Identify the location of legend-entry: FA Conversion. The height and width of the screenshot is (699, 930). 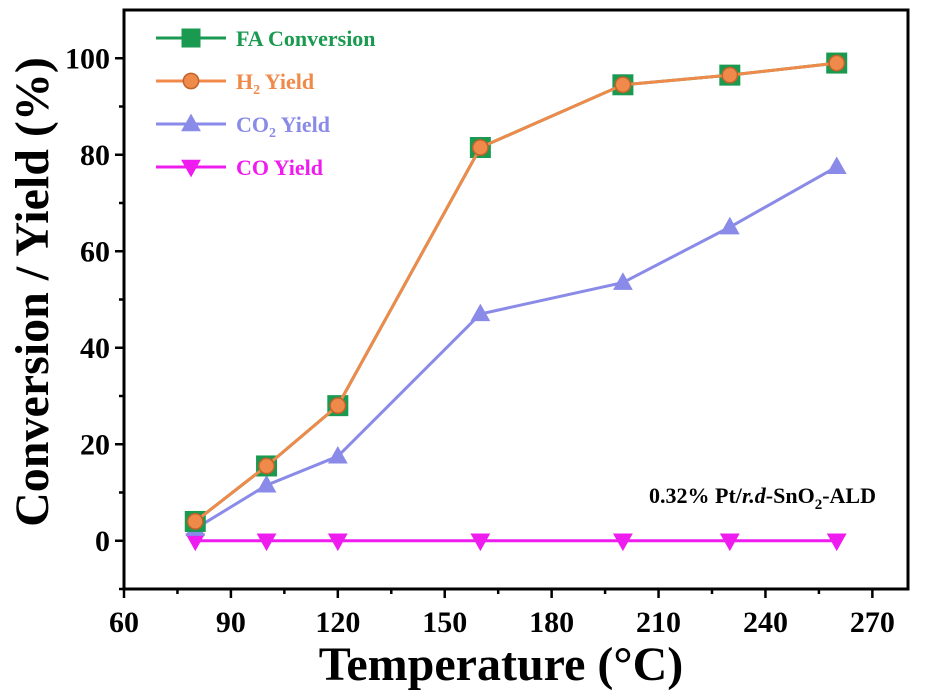
(266, 38).